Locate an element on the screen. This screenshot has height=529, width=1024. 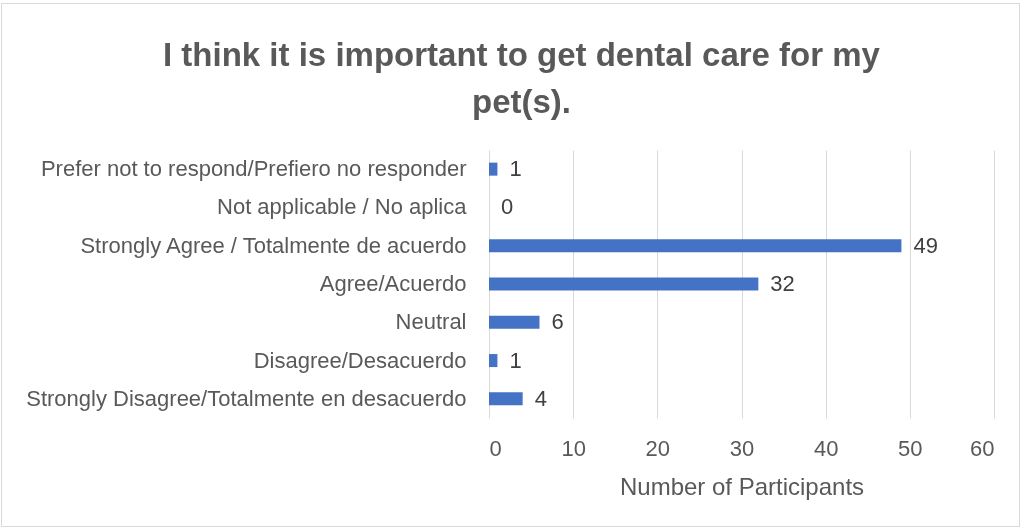
y-tick-label: Not applicable / No aplica is located at coordinates (342, 207).